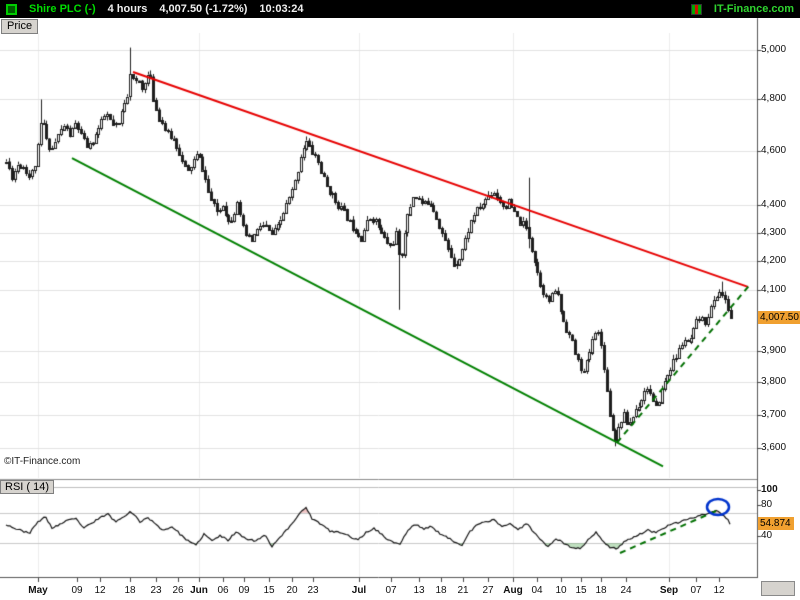 The width and height of the screenshot is (800, 600). I want to click on symbol-name: Shire PLC (-), so click(62, 9).